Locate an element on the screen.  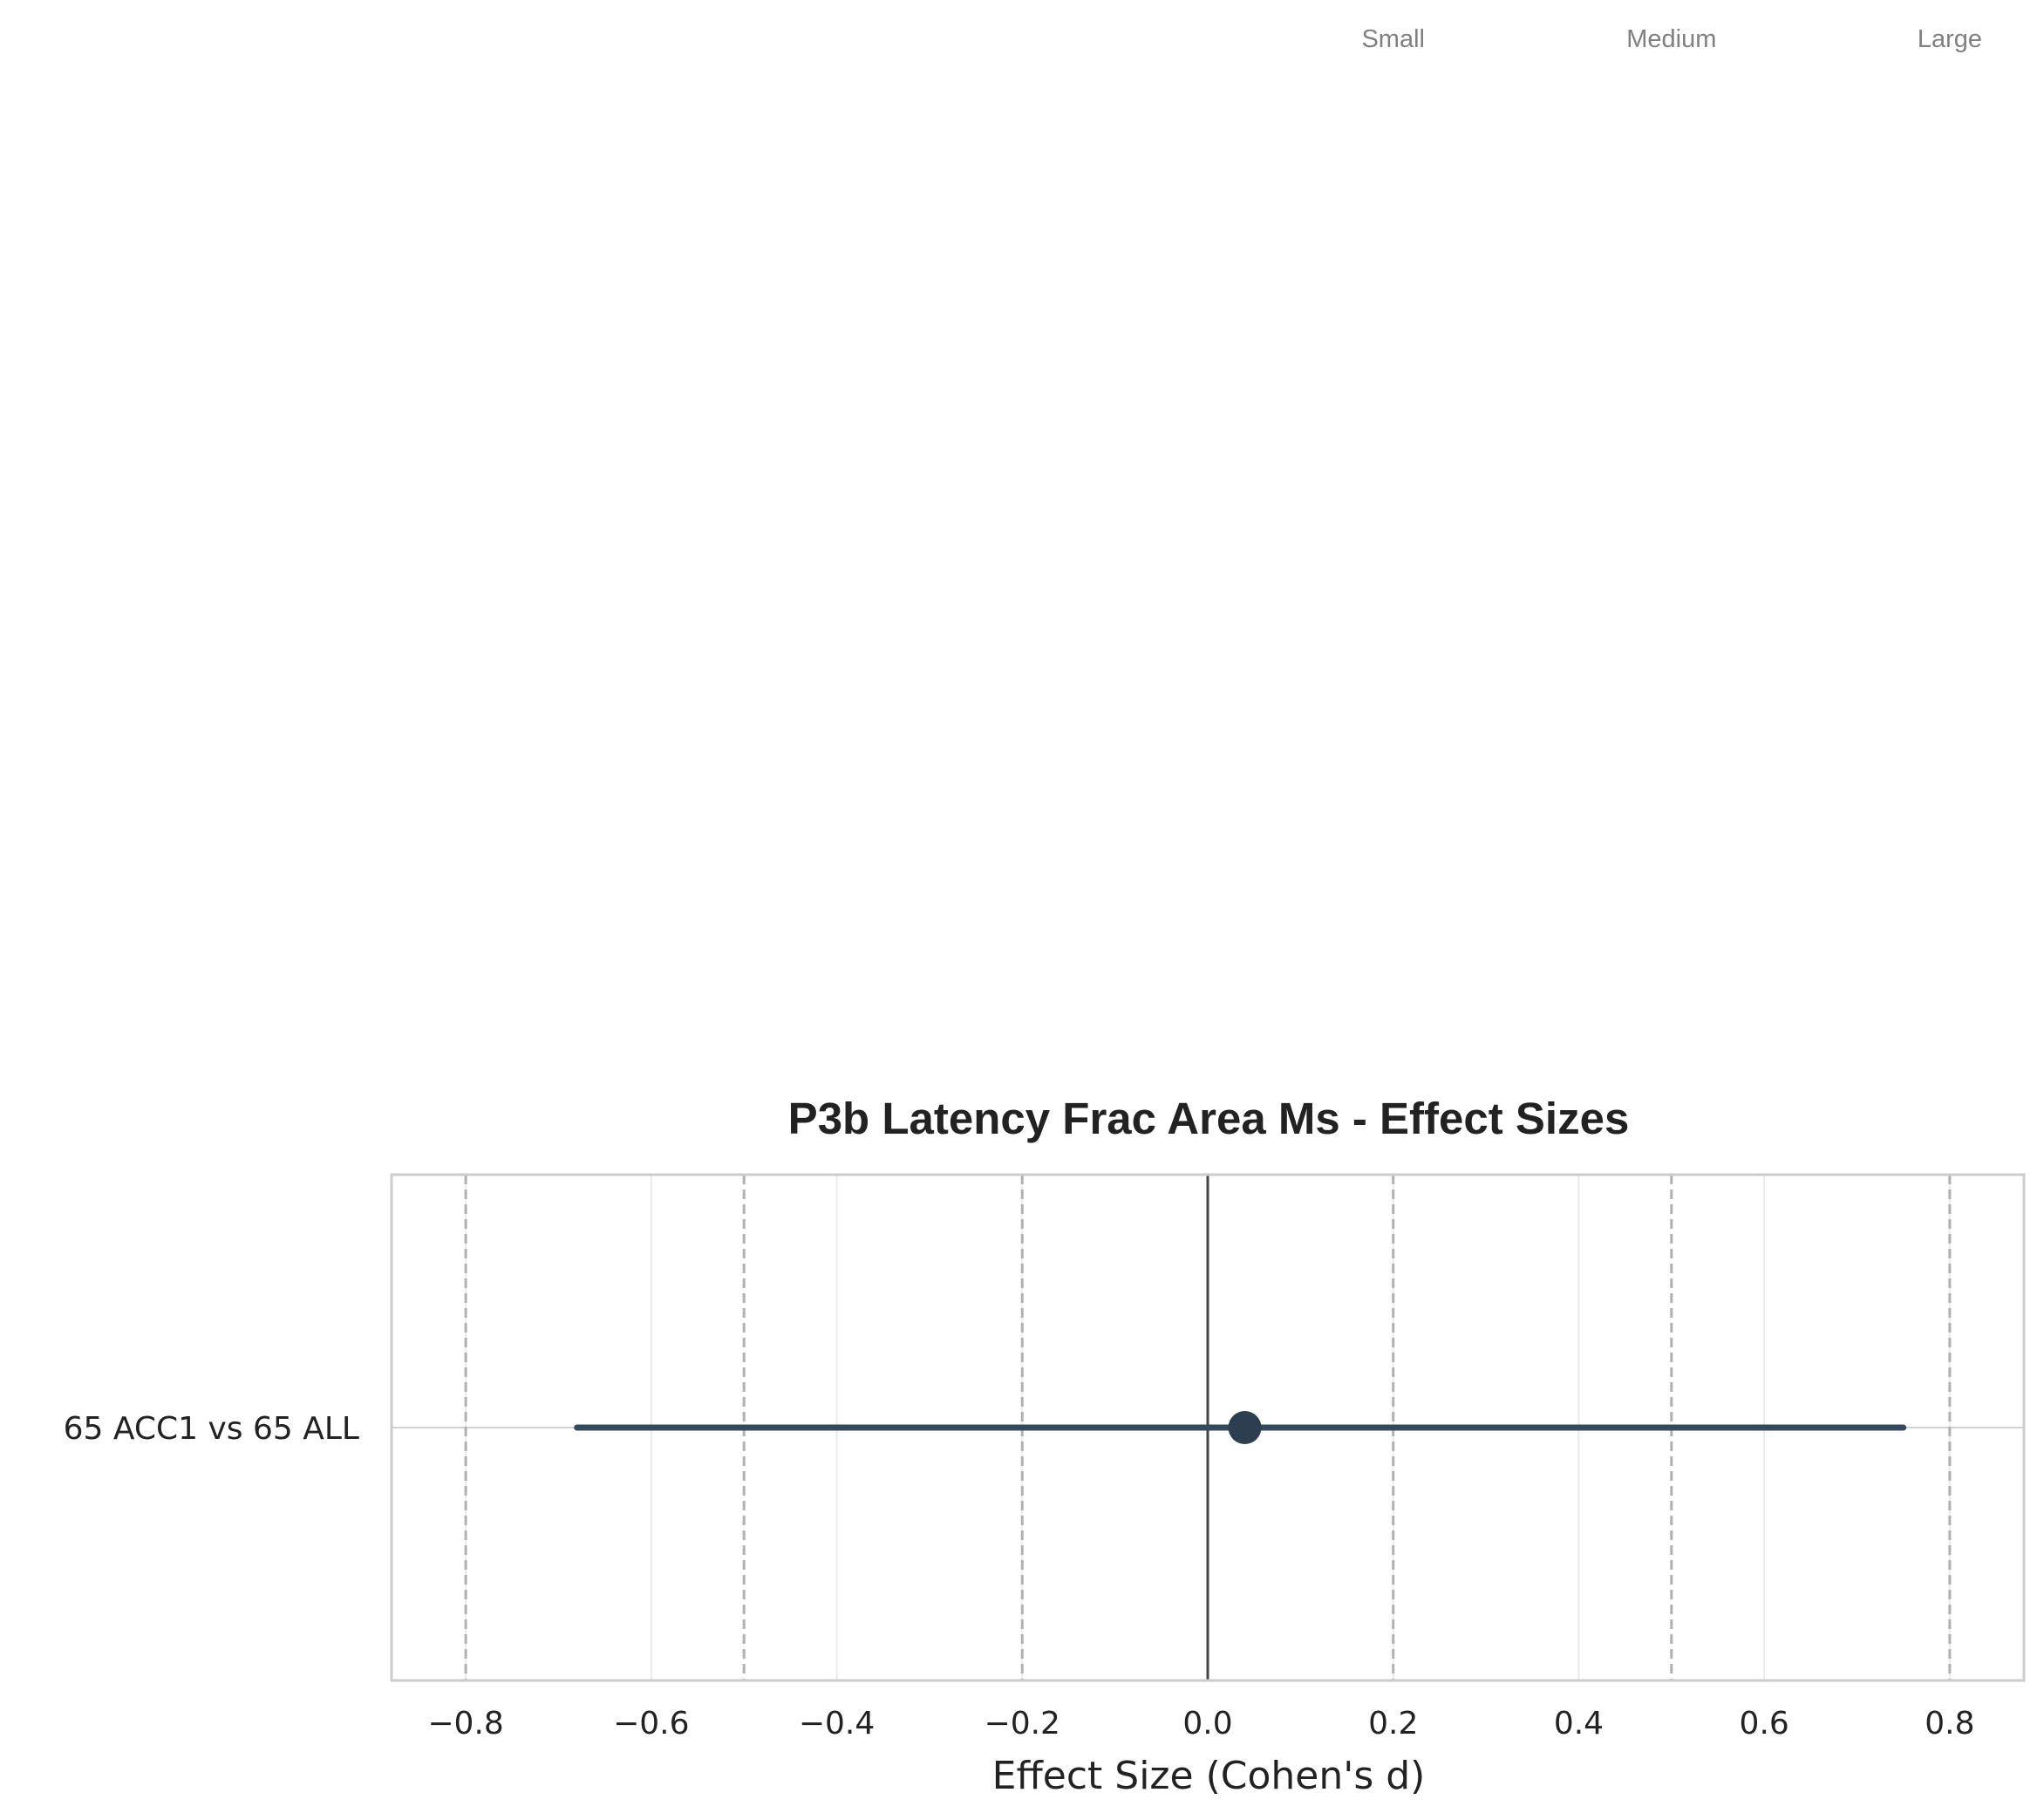
x-tick-label: −0.8 is located at coordinates (465, 1724).